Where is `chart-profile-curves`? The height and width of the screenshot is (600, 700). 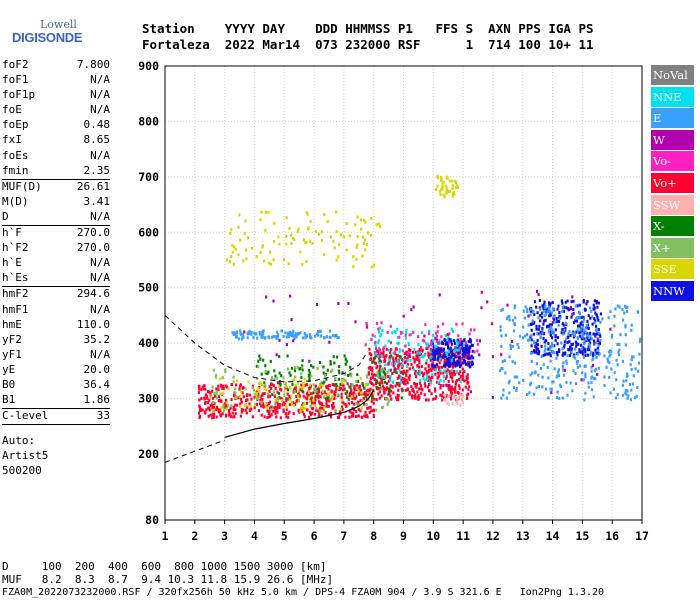 chart-profile-curves is located at coordinates (269, 389).